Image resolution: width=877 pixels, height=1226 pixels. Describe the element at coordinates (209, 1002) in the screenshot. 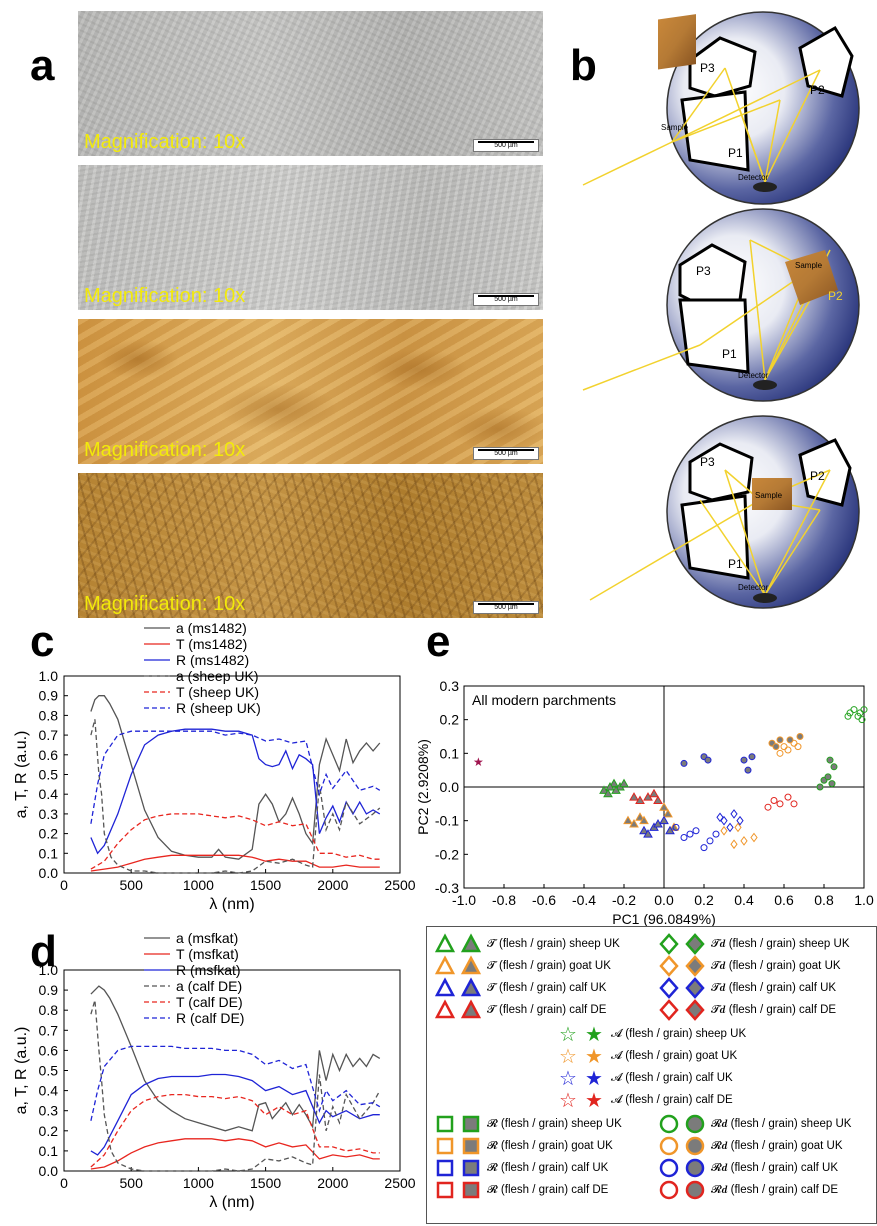

I see `legend-label: T (calf DE)` at that location.